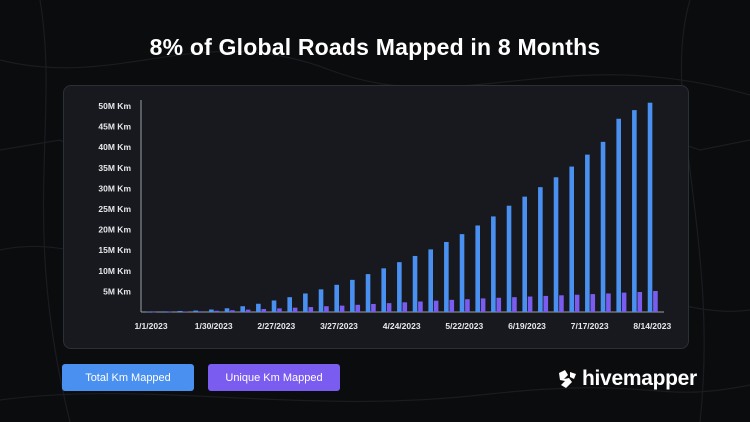  What do you see at coordinates (590, 326) in the screenshot?
I see `x-tick-label: 7/17/2023` at bounding box center [590, 326].